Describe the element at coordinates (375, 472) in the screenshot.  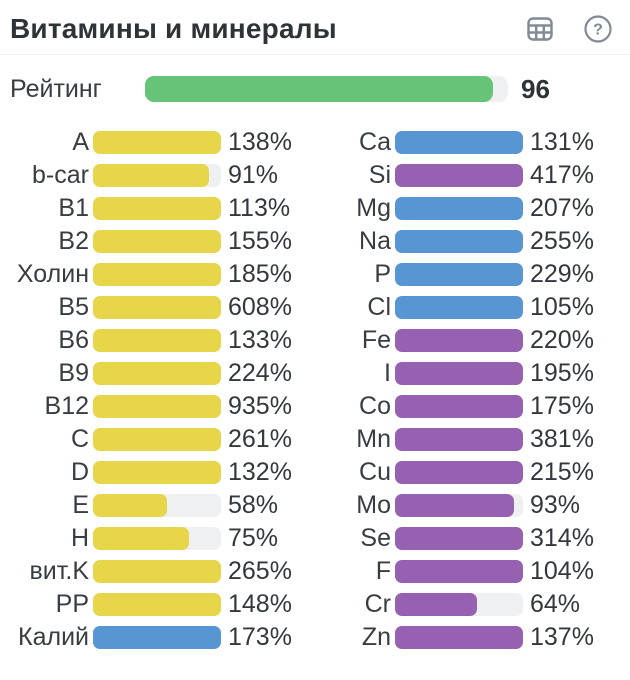
I see `nutrient-label: Cu` at that location.